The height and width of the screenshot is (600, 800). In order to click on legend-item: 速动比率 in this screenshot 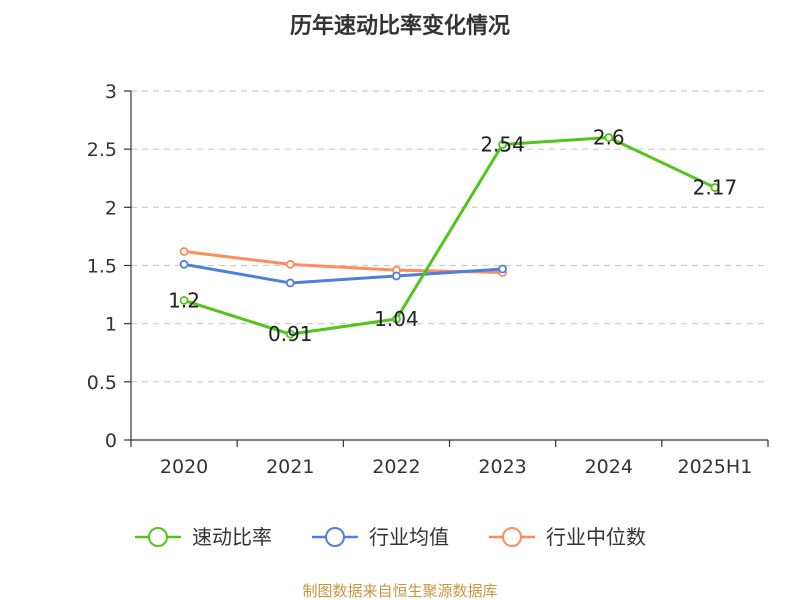, I will do `click(203, 537)`.